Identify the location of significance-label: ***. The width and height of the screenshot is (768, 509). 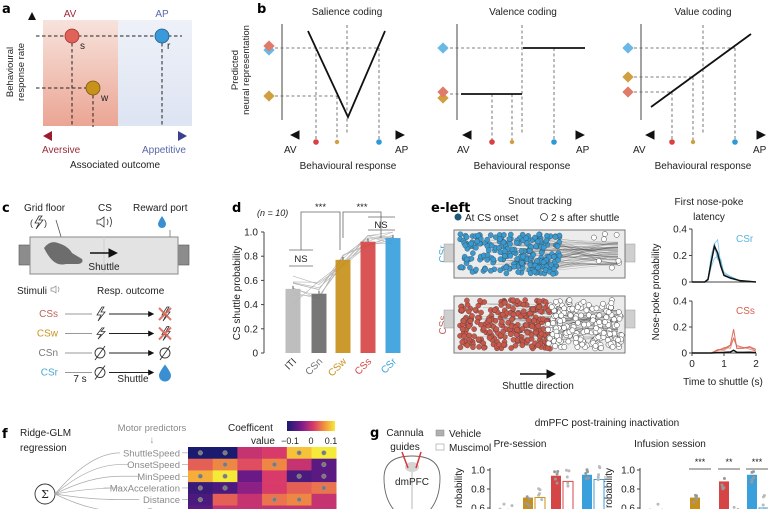
(361, 207).